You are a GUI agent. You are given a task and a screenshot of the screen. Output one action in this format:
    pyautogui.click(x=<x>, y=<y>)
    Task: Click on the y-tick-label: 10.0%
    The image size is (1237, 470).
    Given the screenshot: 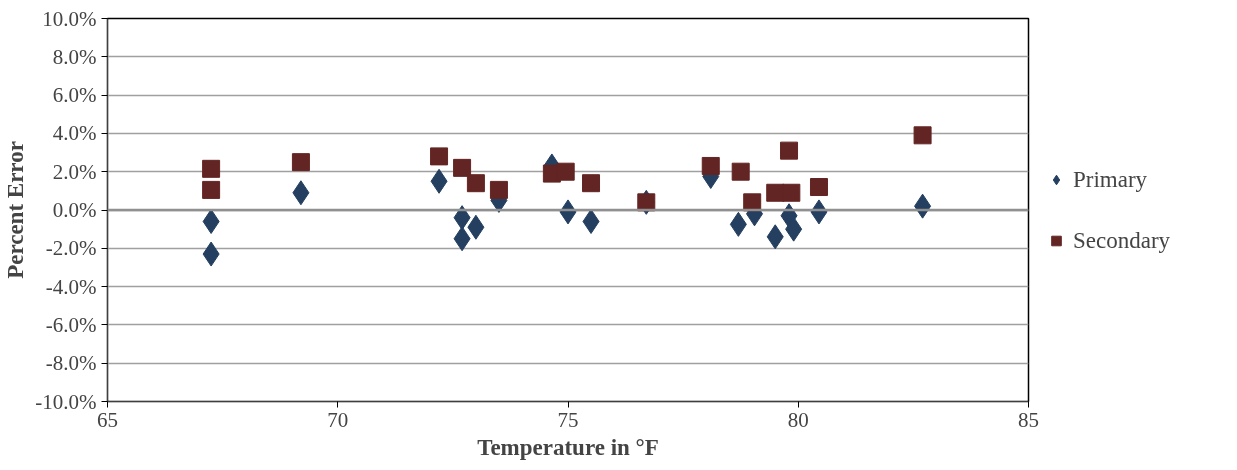 What is the action you would take?
    pyautogui.click(x=69, y=18)
    